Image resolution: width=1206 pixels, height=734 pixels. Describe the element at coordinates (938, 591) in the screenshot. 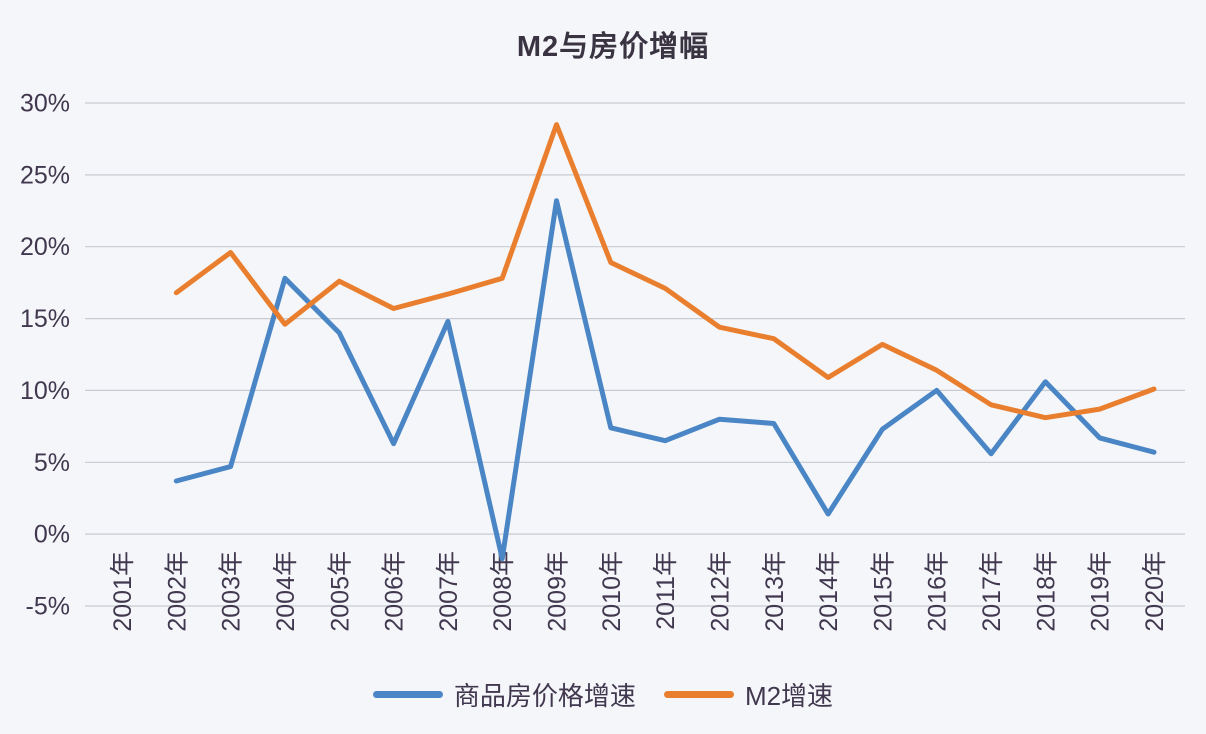

I see `x-tick-label: 2016年` at that location.